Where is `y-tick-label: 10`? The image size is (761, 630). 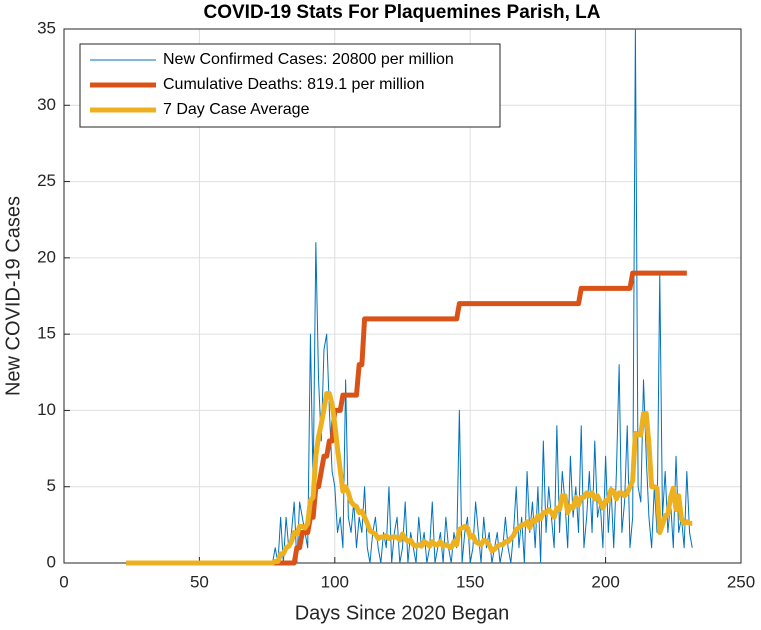 y-tick-label: 10 is located at coordinates (46, 409).